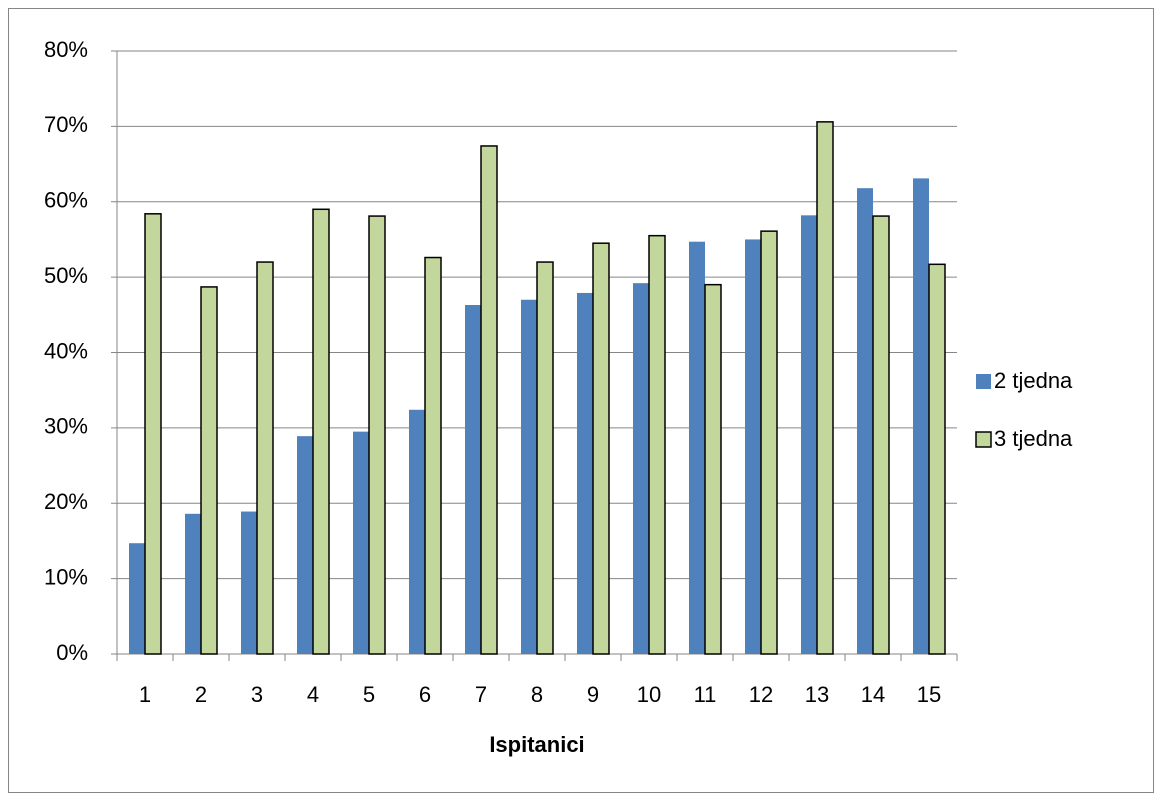 The height and width of the screenshot is (794, 1162). Describe the element at coordinates (817, 694) in the screenshot. I see `x-tick-label: 13` at that location.